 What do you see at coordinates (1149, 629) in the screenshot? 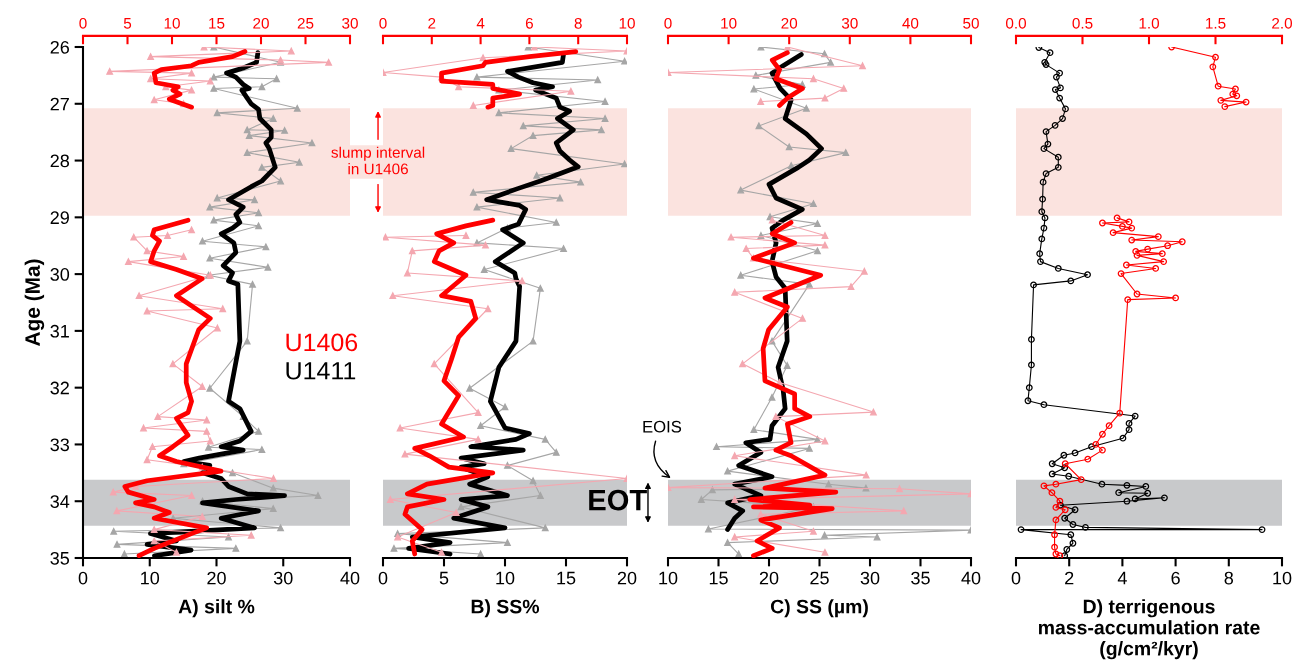
I see `x-axis-title: D) terrigenous mass-accumulation rate (g/cm²/kyr)` at bounding box center [1149, 629].